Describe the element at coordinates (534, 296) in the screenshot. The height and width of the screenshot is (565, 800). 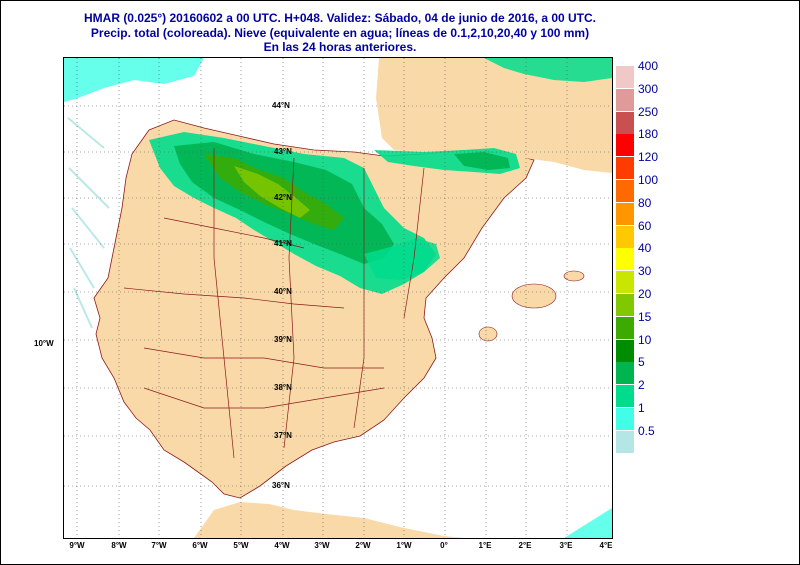
I see `mallorca-island` at that location.